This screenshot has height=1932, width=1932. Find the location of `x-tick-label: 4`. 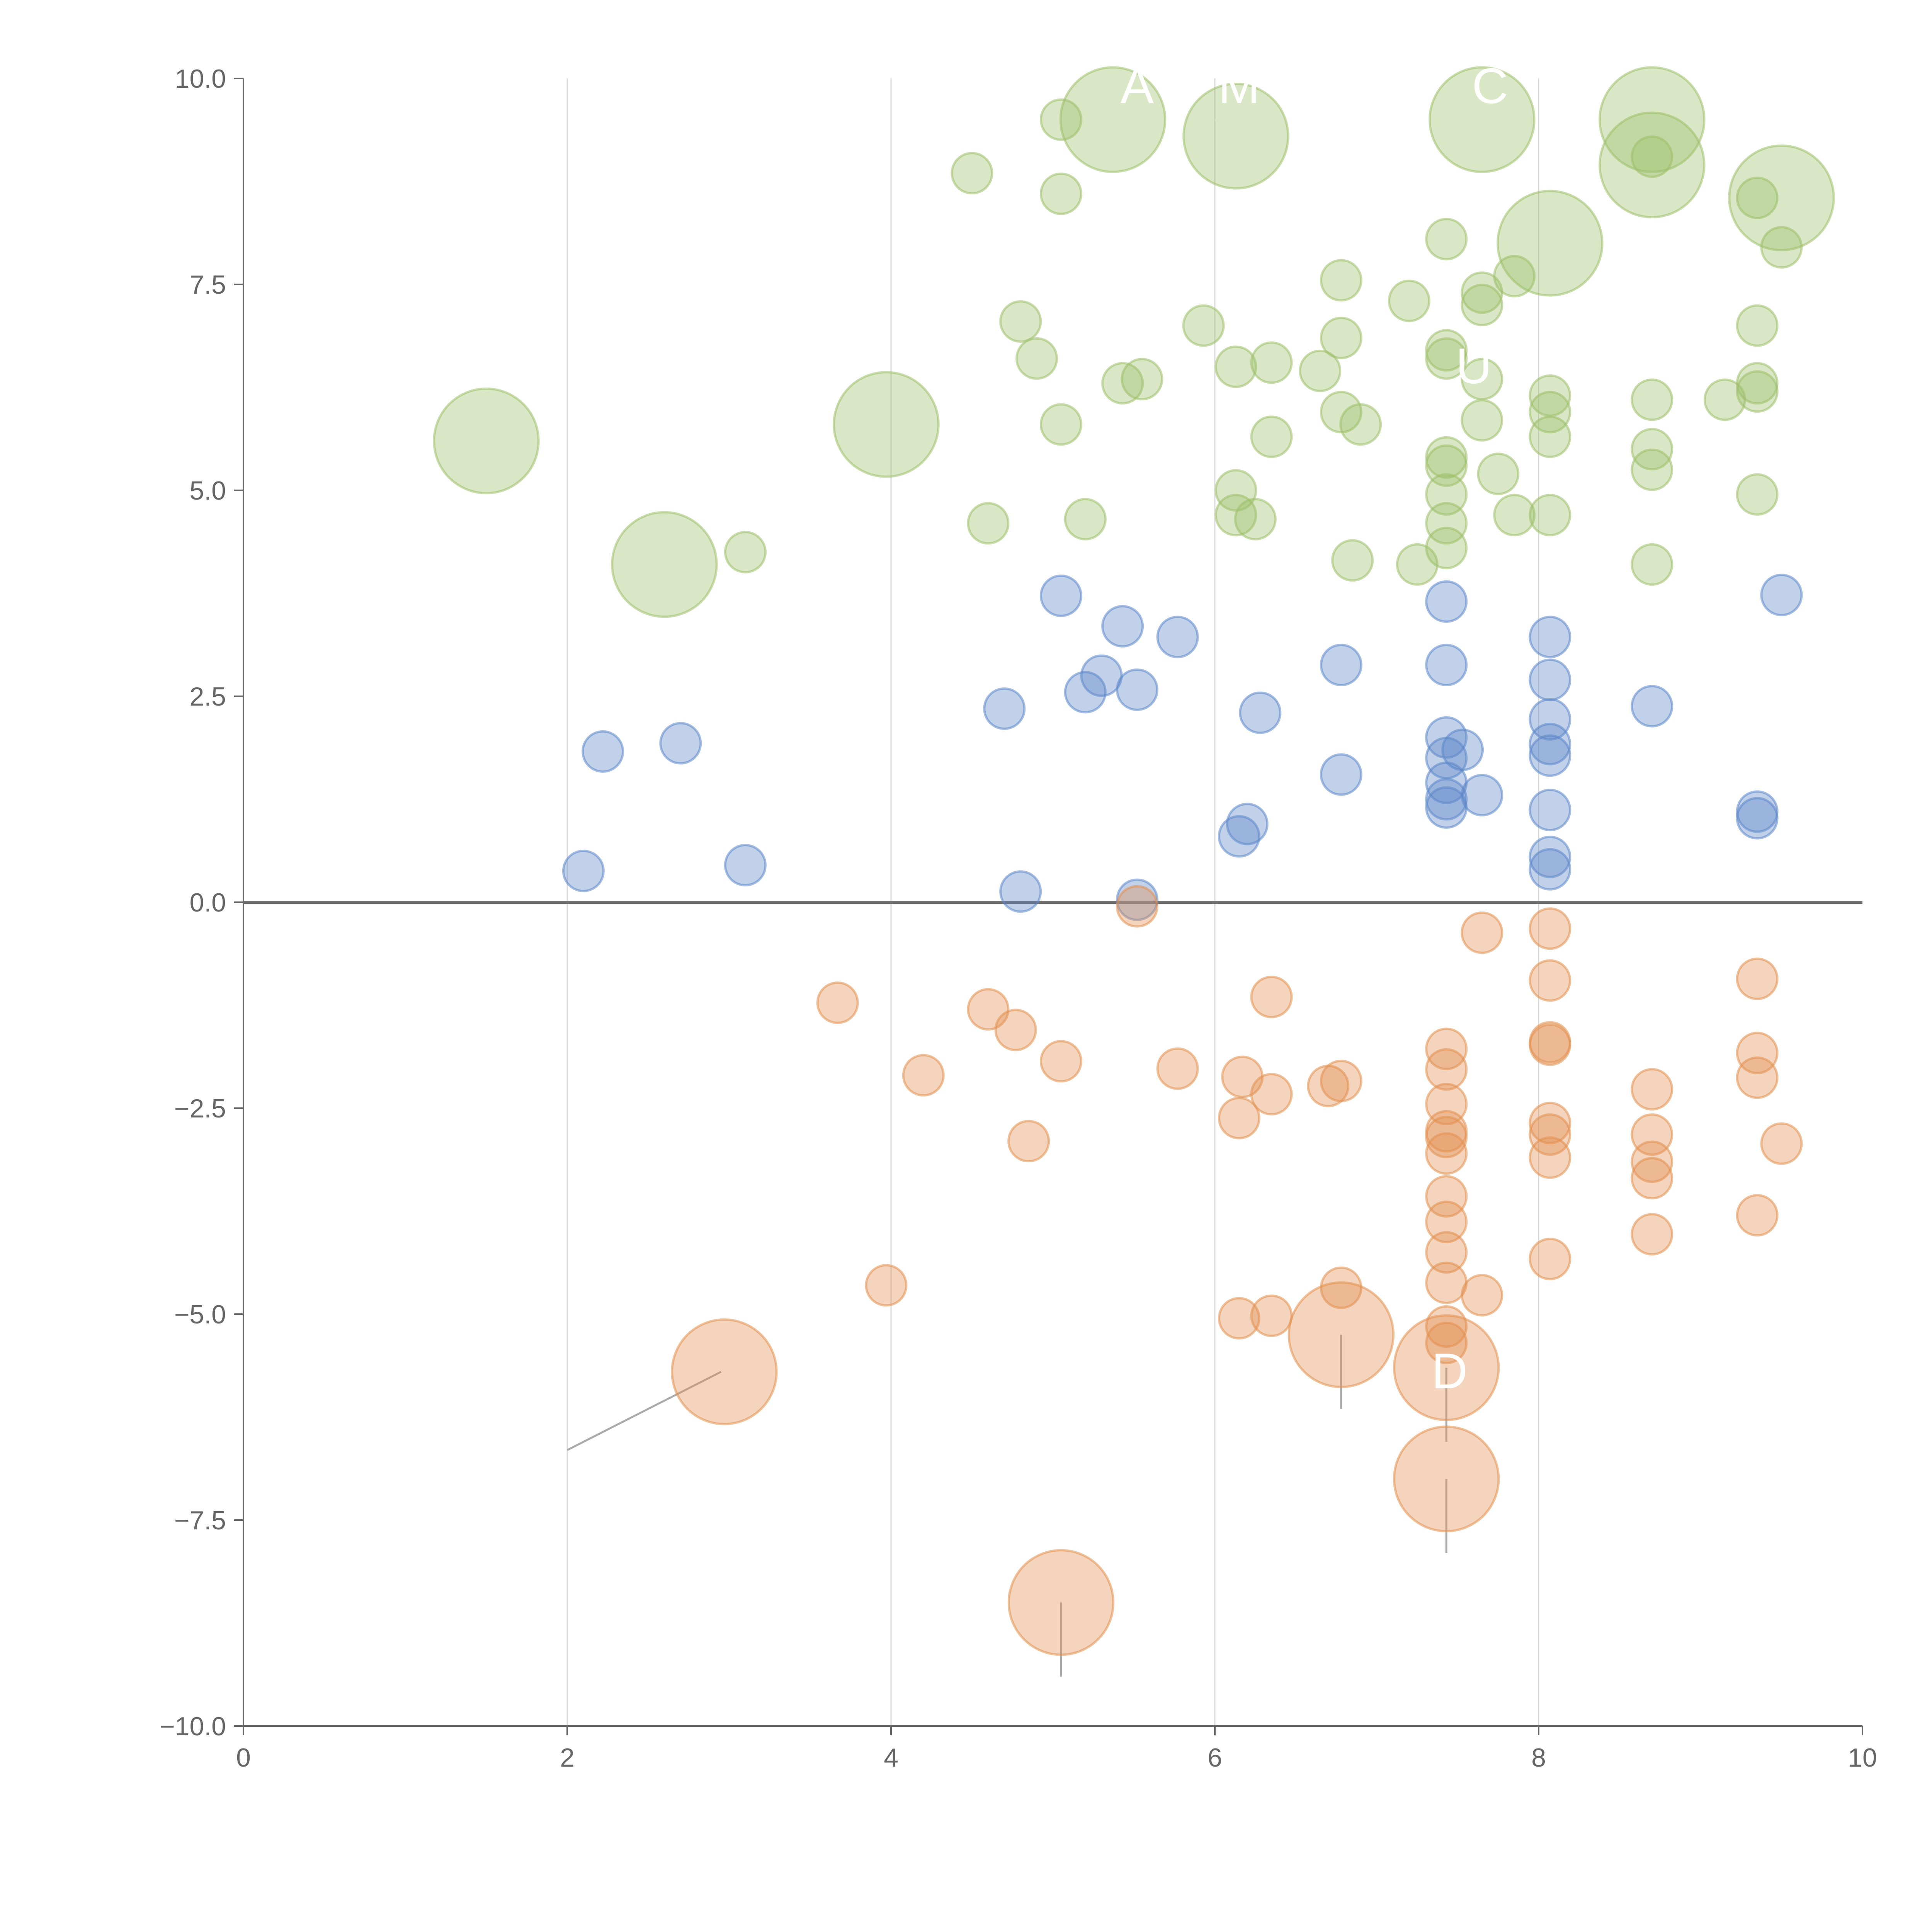

x-tick-label: 4 is located at coordinates (891, 1757).